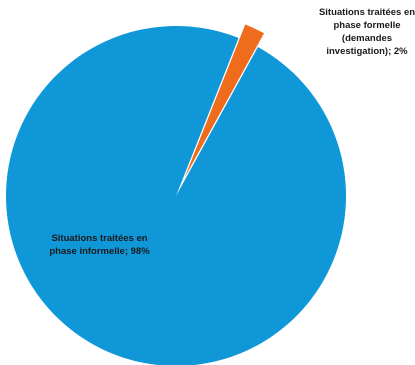 This screenshot has width=415, height=365. Describe the element at coordinates (224, 101) in the screenshot. I see `pie-slice-formelle` at that location.